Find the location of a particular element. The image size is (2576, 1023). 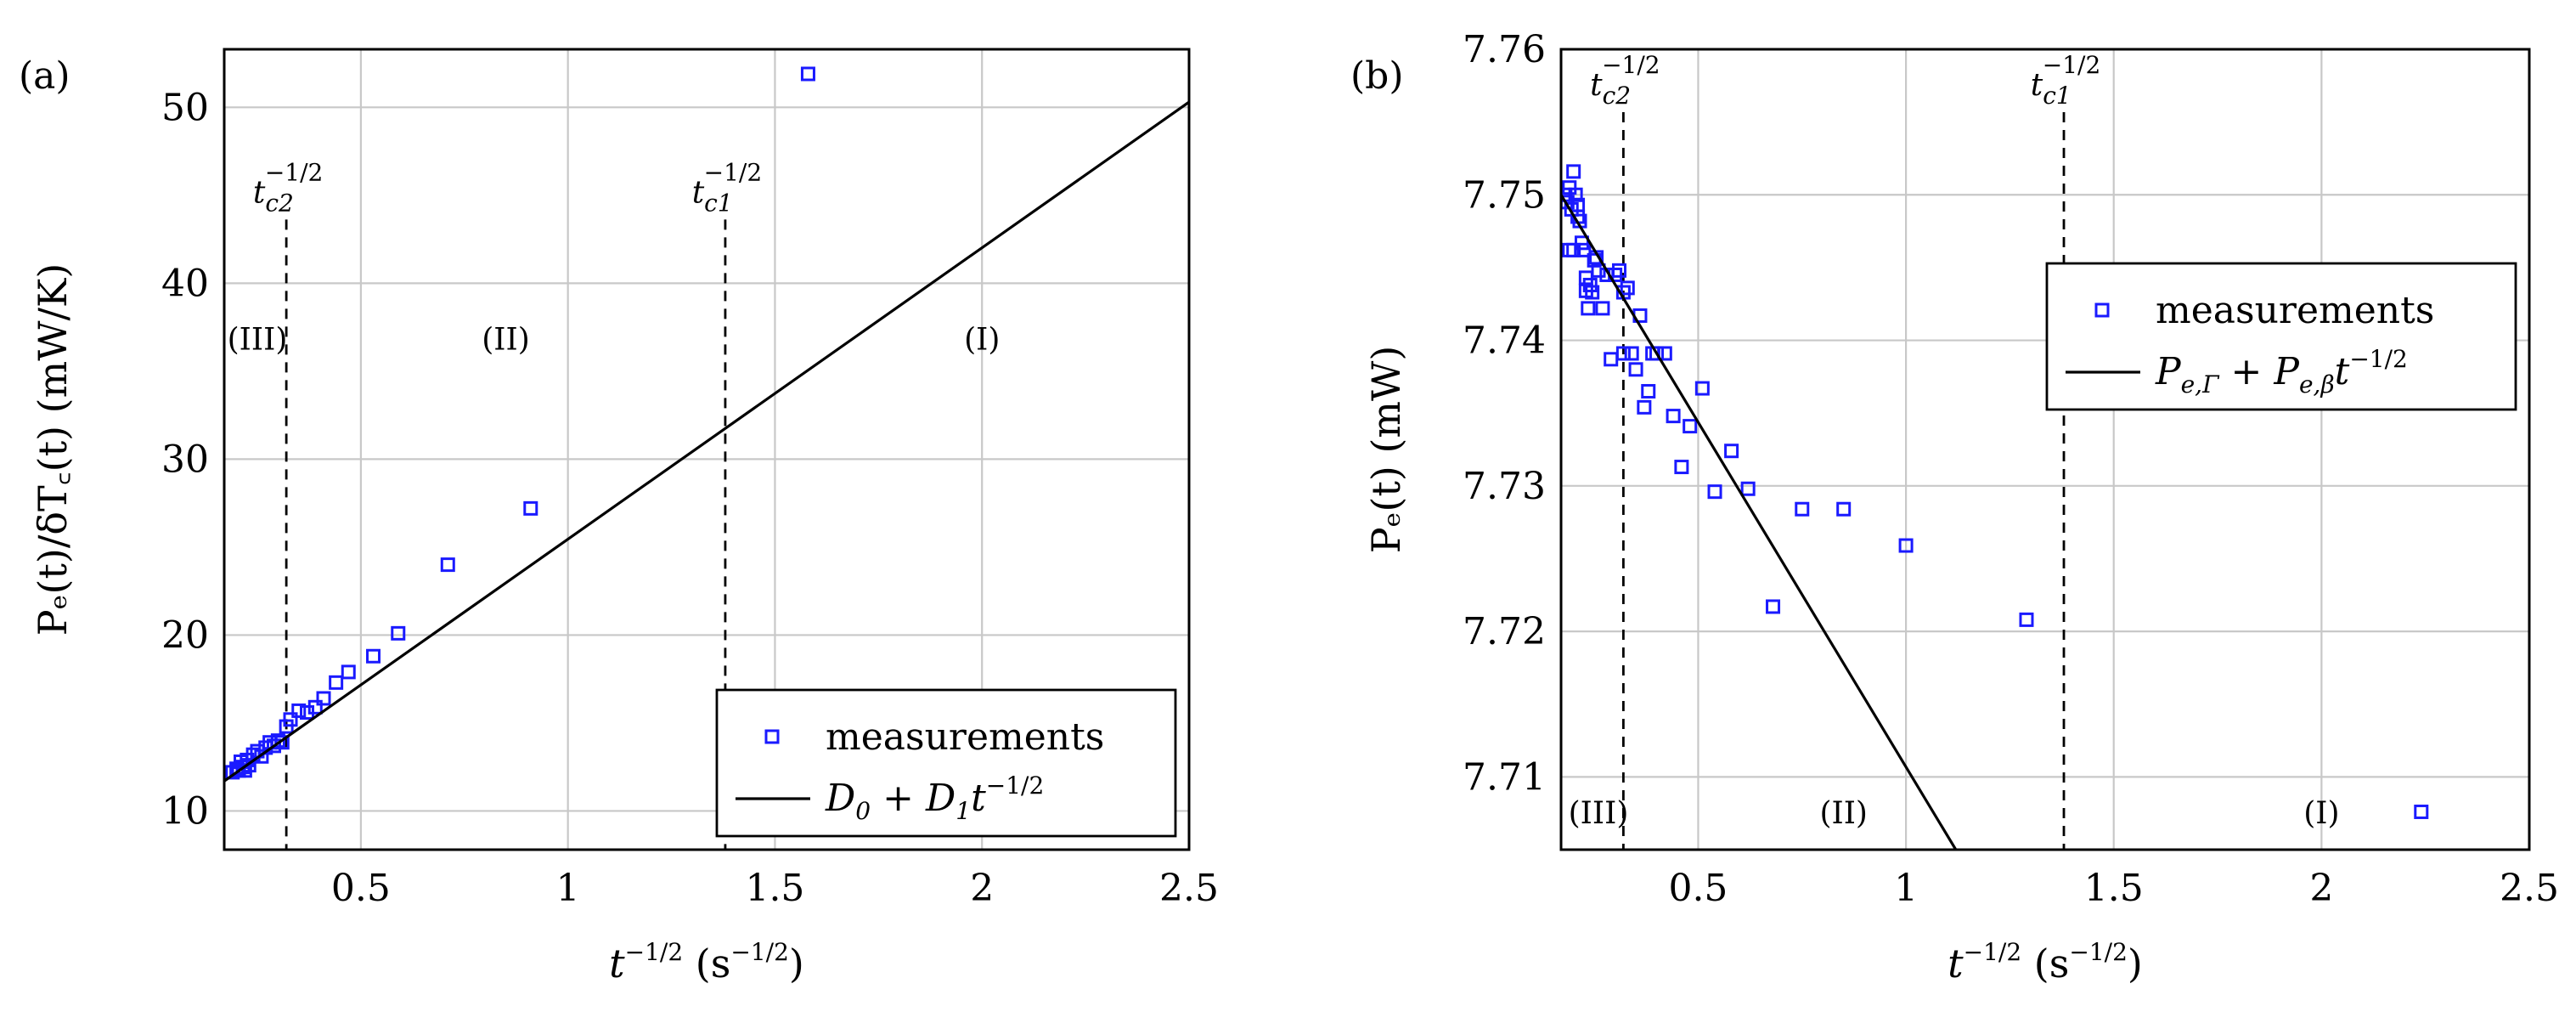

threshold-label: tc1 −1/2 is located at coordinates (2066, 80).